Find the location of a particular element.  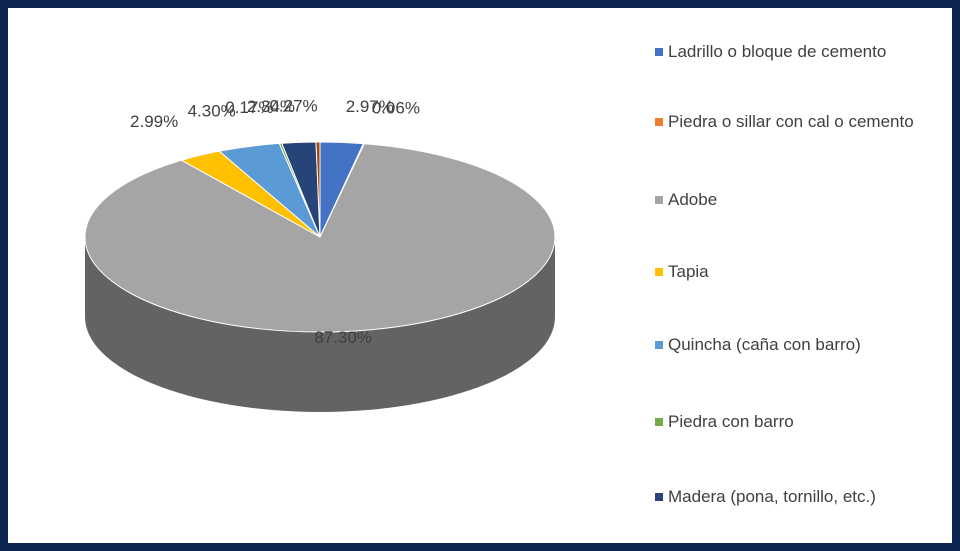

data-label: 2.34% is located at coordinates (271, 106).